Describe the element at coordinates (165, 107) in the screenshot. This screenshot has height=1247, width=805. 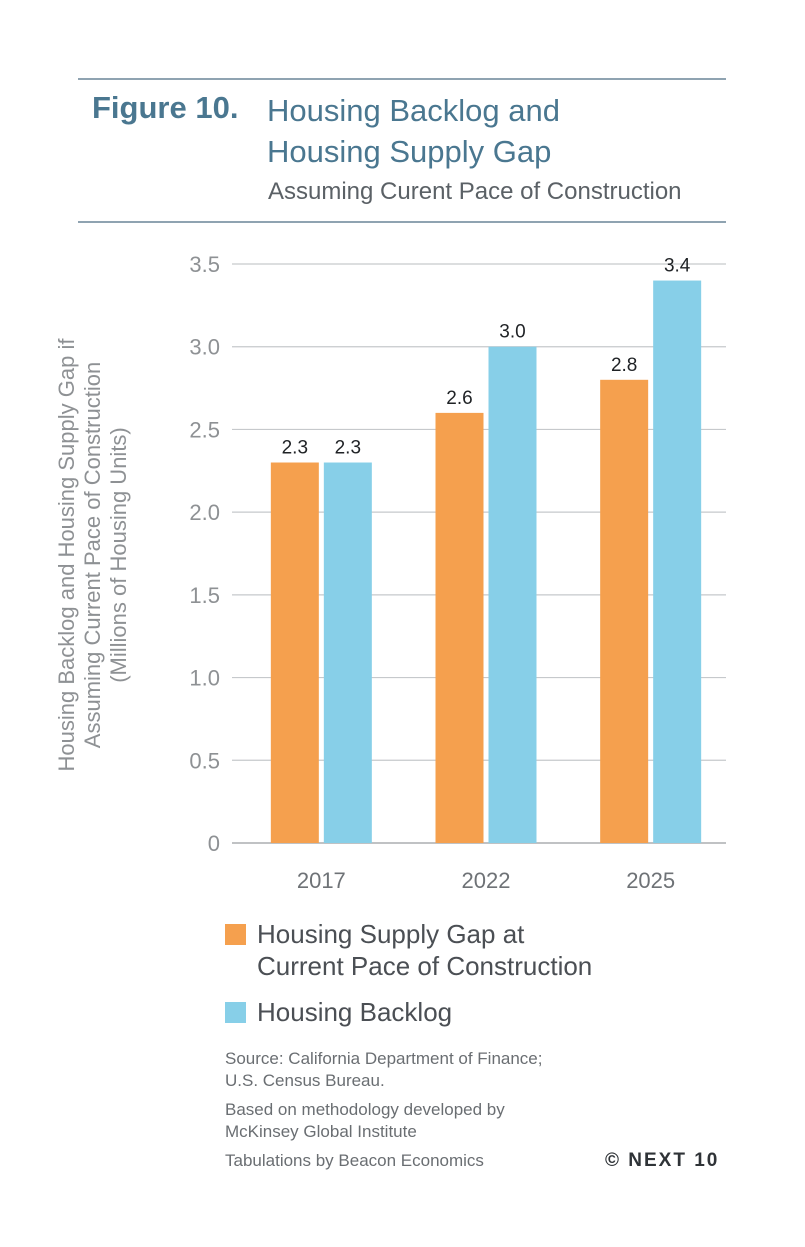
I see `figure-label: Figure 10.` at that location.